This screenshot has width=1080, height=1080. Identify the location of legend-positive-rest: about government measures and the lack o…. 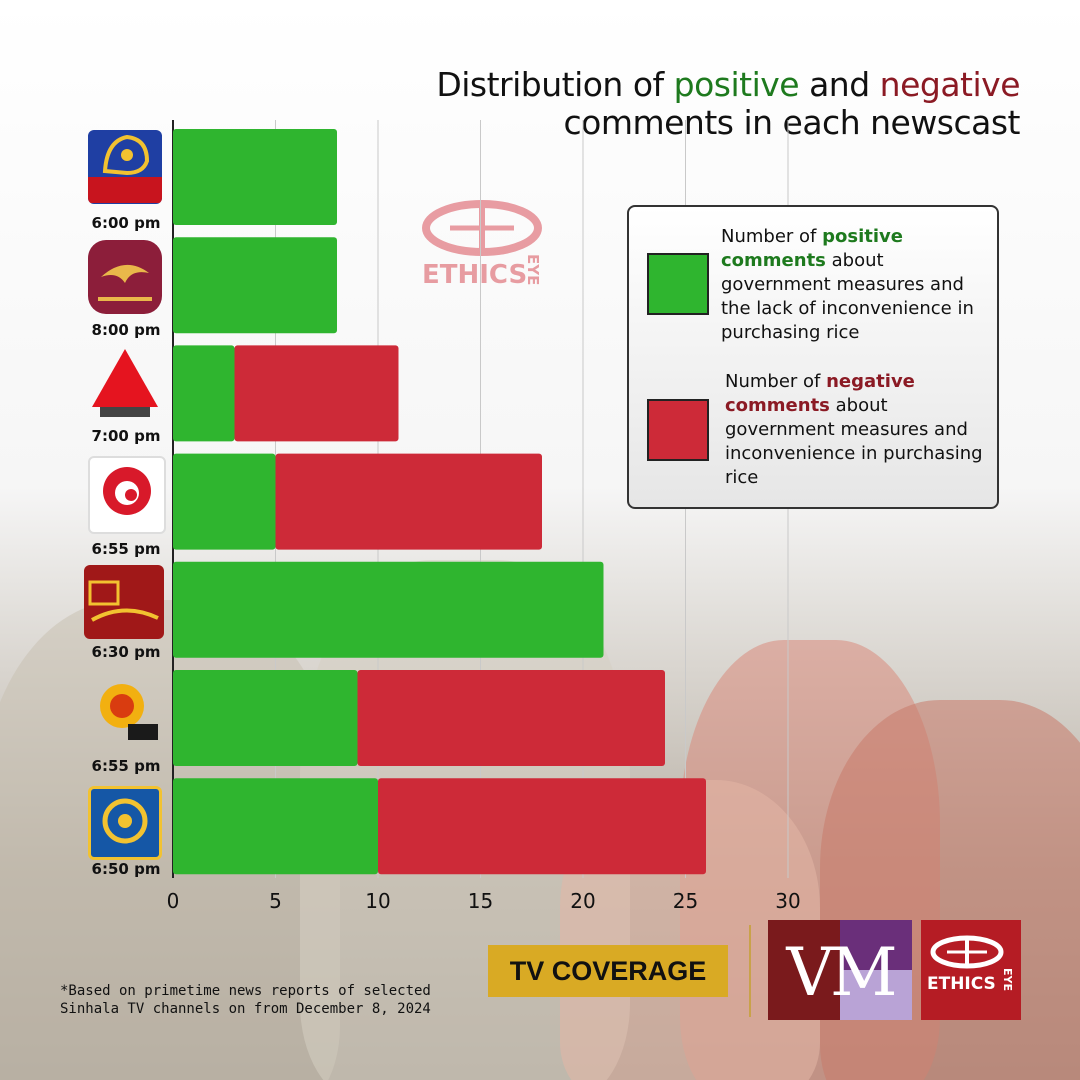
(847, 296).